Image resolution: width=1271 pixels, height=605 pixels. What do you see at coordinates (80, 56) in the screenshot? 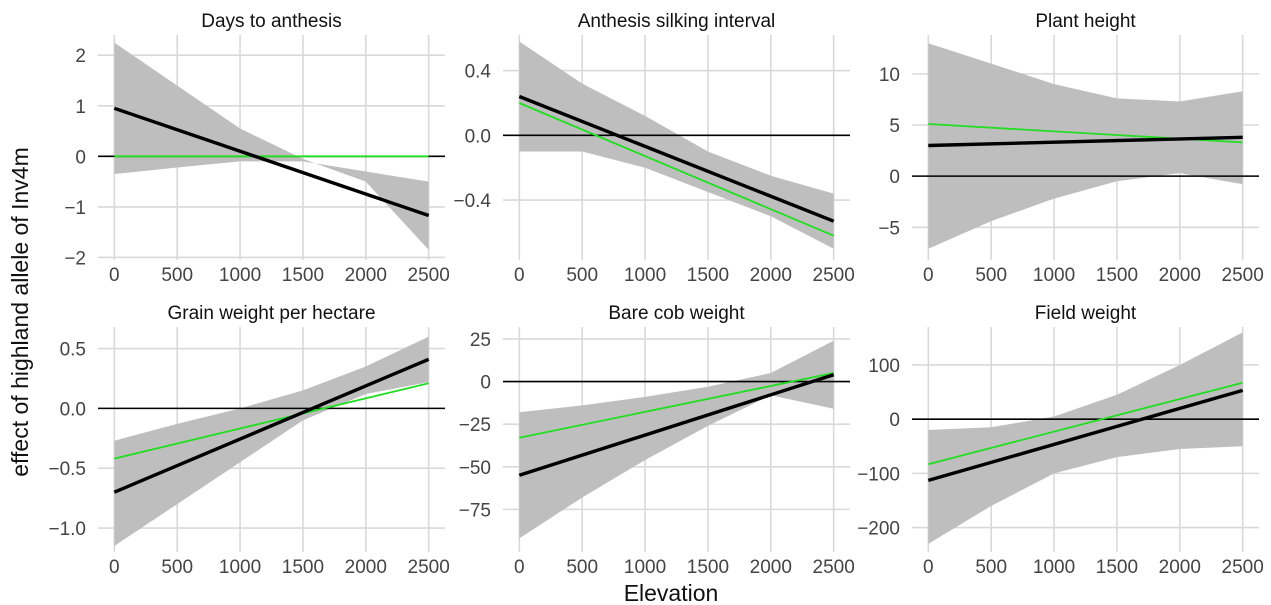
I see `y-tick-label: 2` at bounding box center [80, 56].